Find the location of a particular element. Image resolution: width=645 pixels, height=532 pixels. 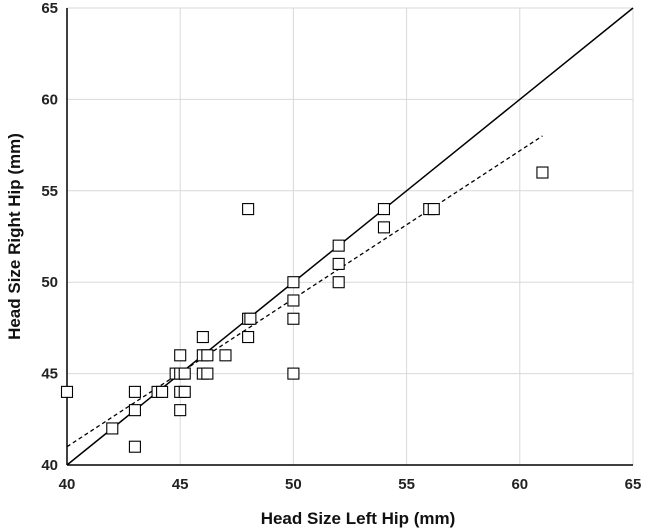

y-axis-title: Head Size Right Hip (mm) is located at coordinates (14, 236).